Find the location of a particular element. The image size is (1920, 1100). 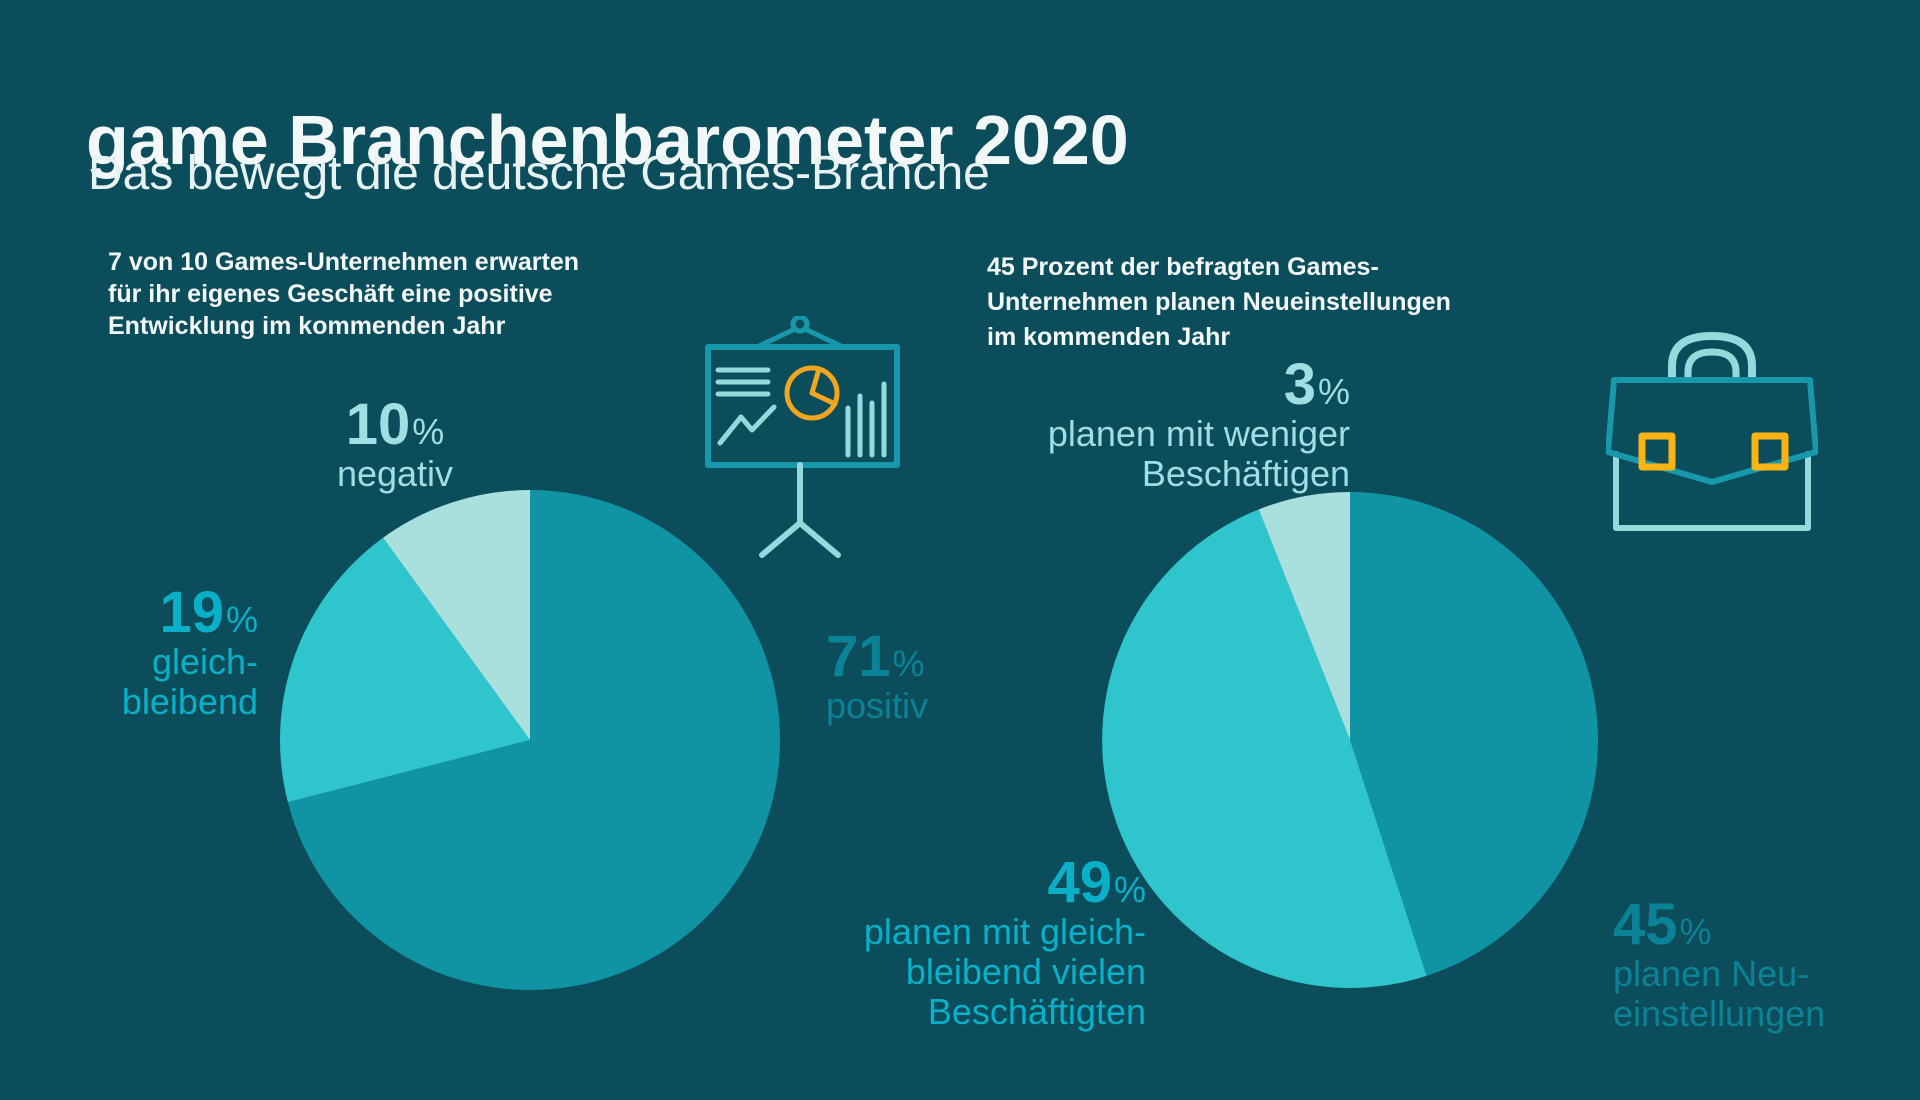

intro-line: im kommenden Jahr is located at coordinates (1109, 337).